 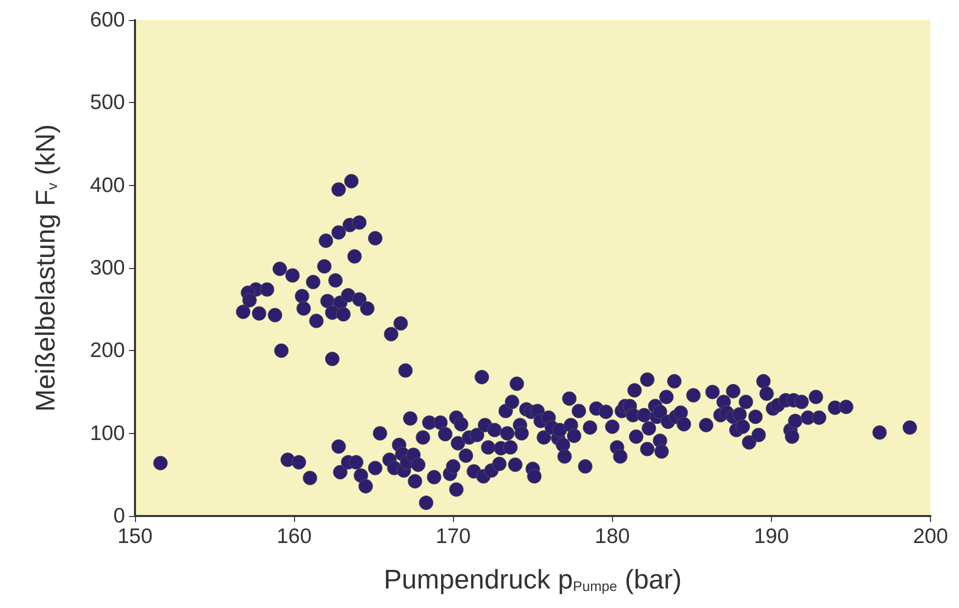 What do you see at coordinates (107, 102) in the screenshot?
I see `y-tick-label: 500` at bounding box center [107, 102].